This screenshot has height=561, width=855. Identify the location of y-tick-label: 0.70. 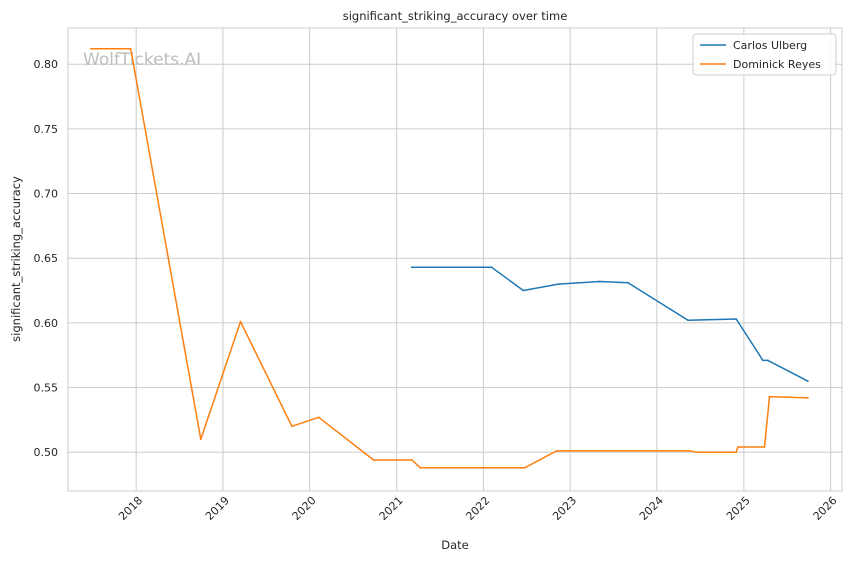
(46, 194).